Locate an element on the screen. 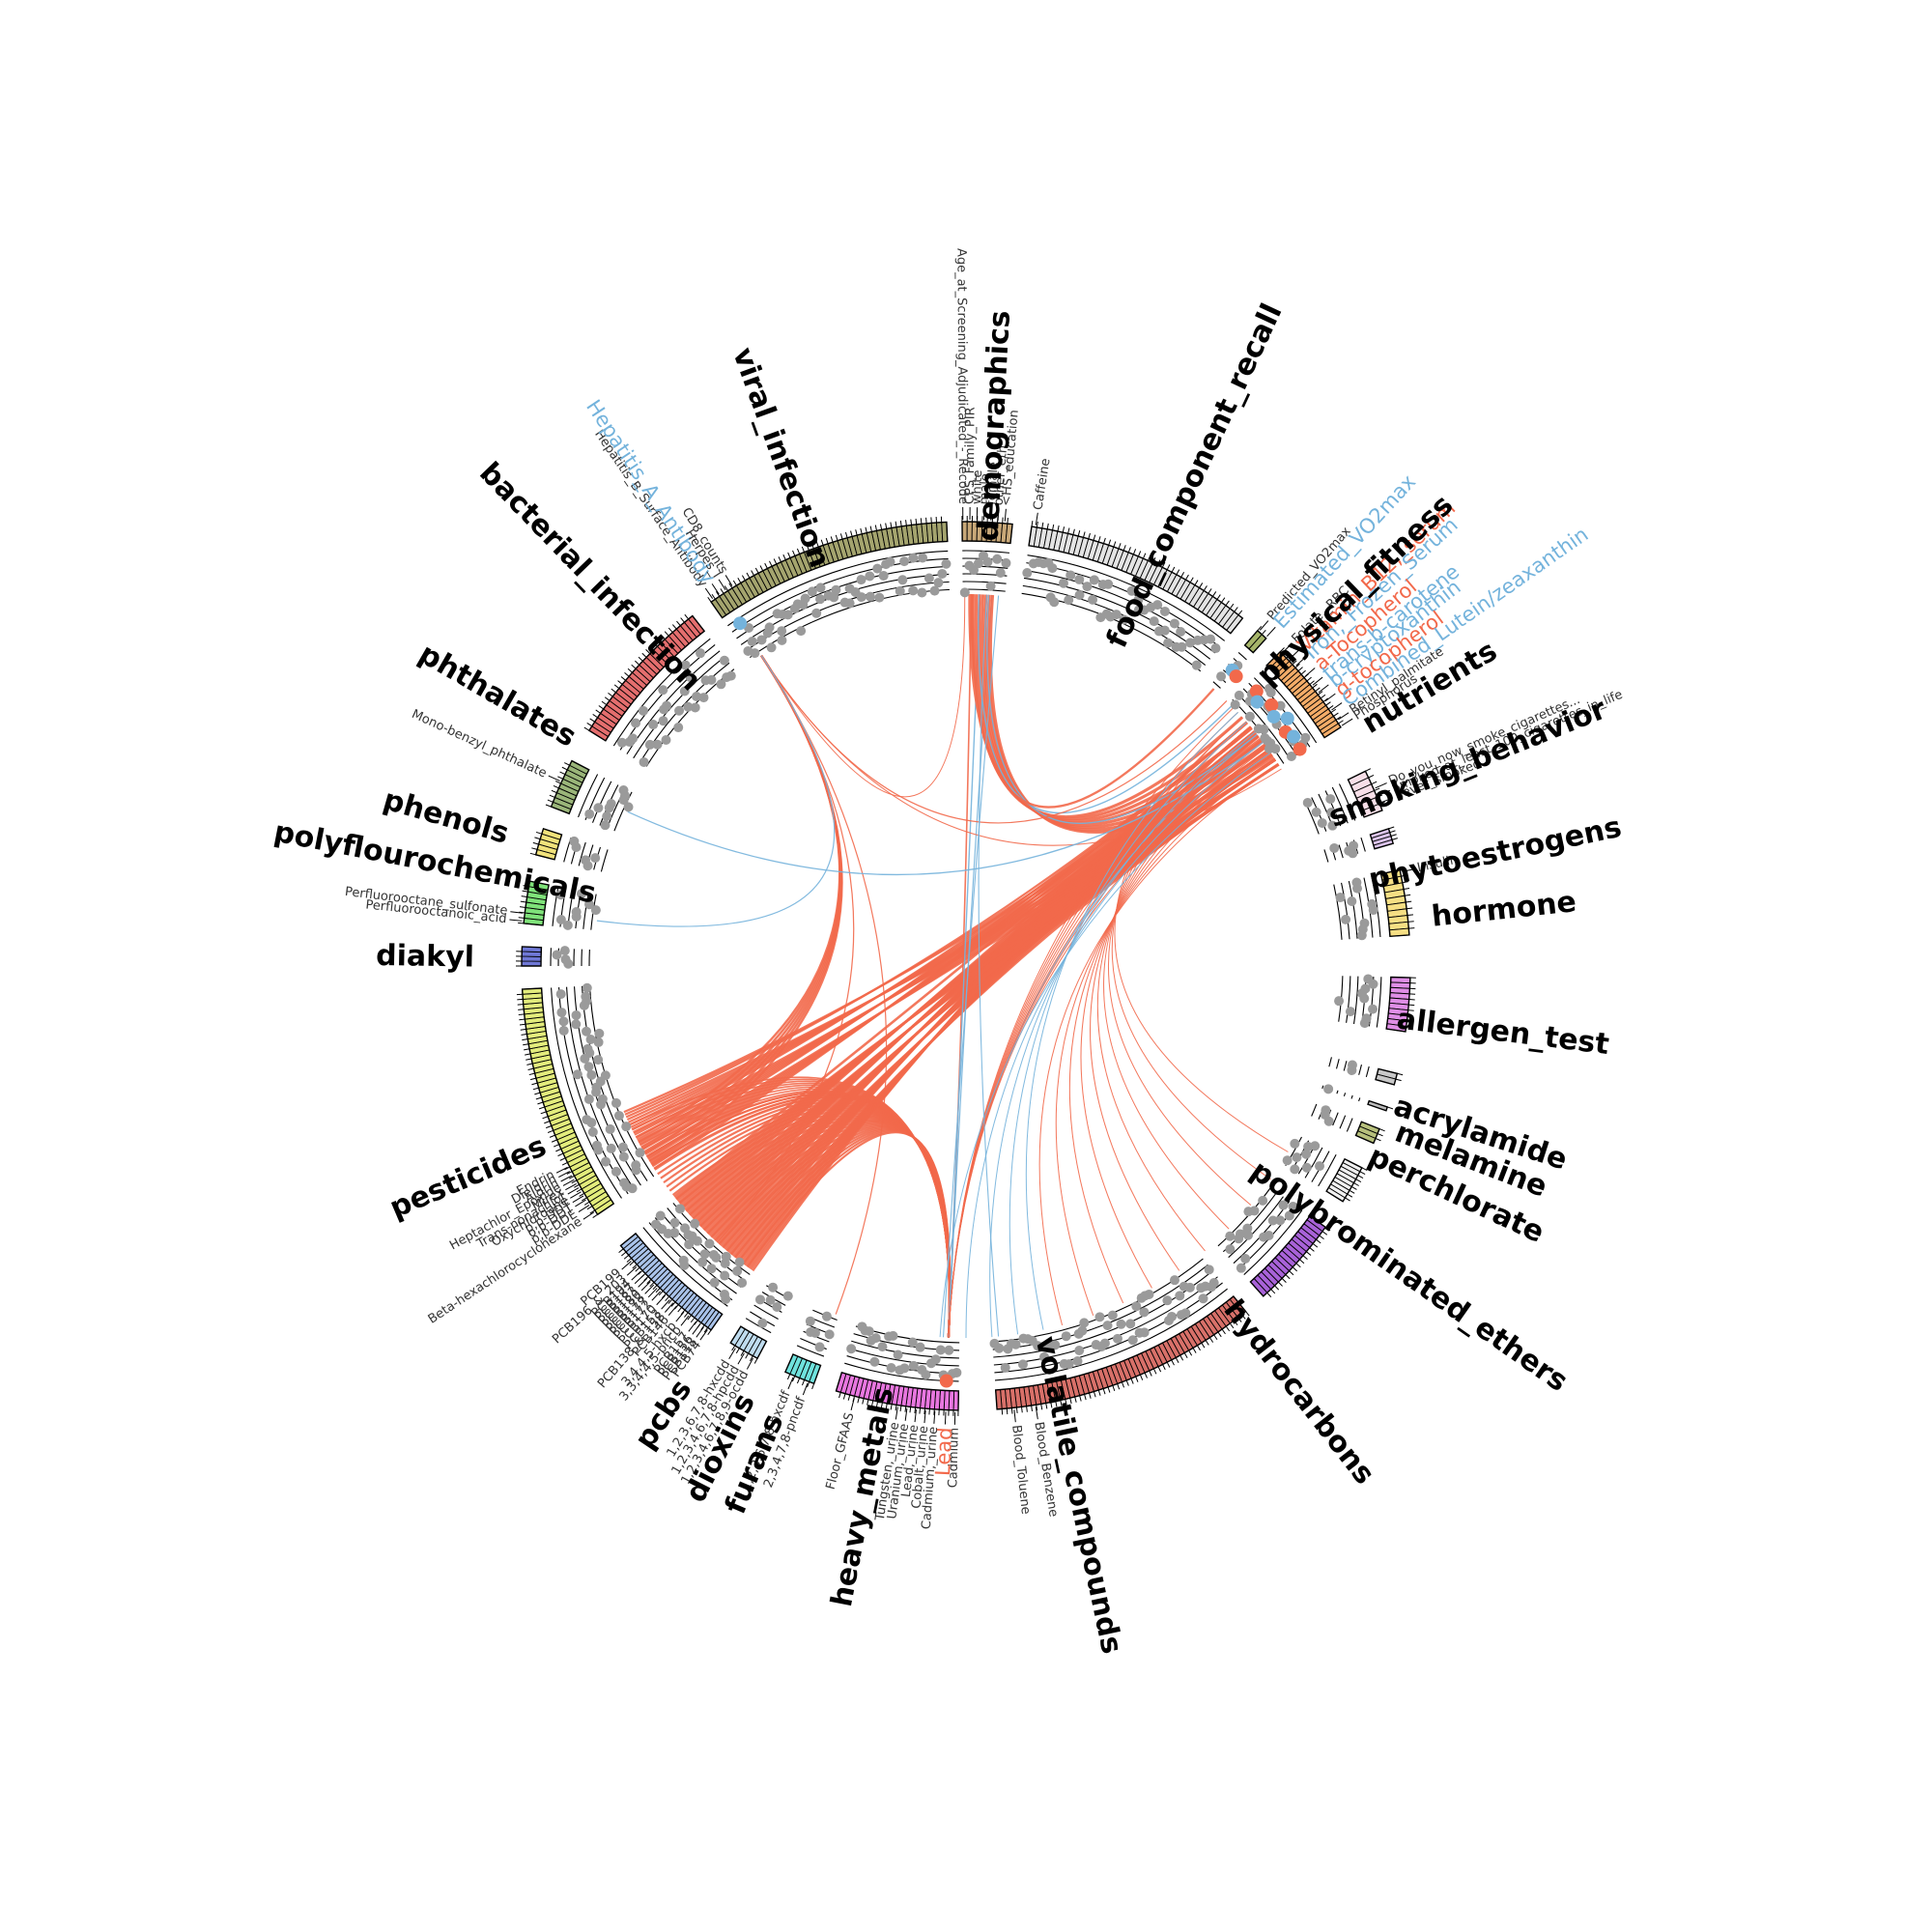  bar-outline-melamine is located at coordinates (1378, 1105).